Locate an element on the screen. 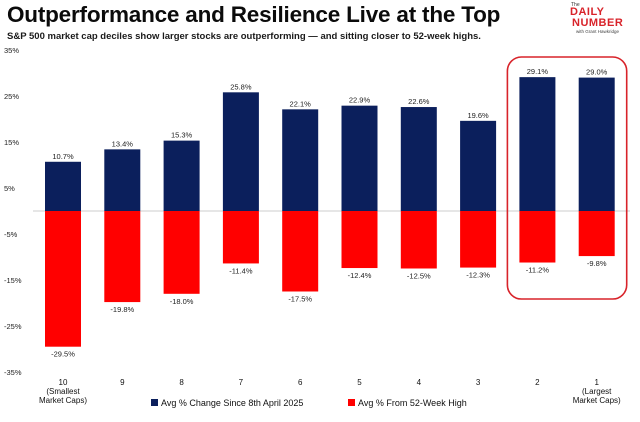  data-label-change: 15.3% is located at coordinates (182, 135).